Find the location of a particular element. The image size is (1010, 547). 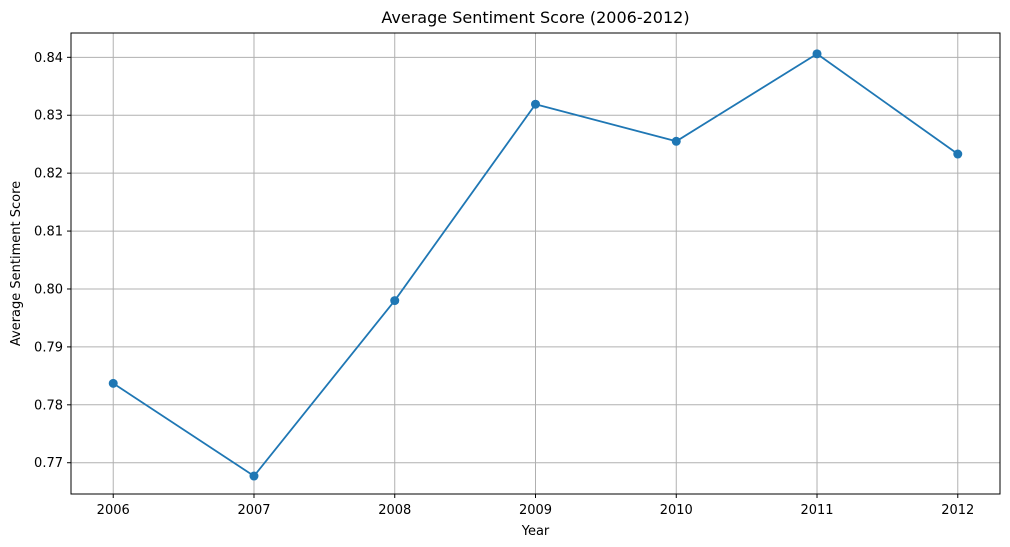

x-tick-label: 2007 is located at coordinates (253, 510).